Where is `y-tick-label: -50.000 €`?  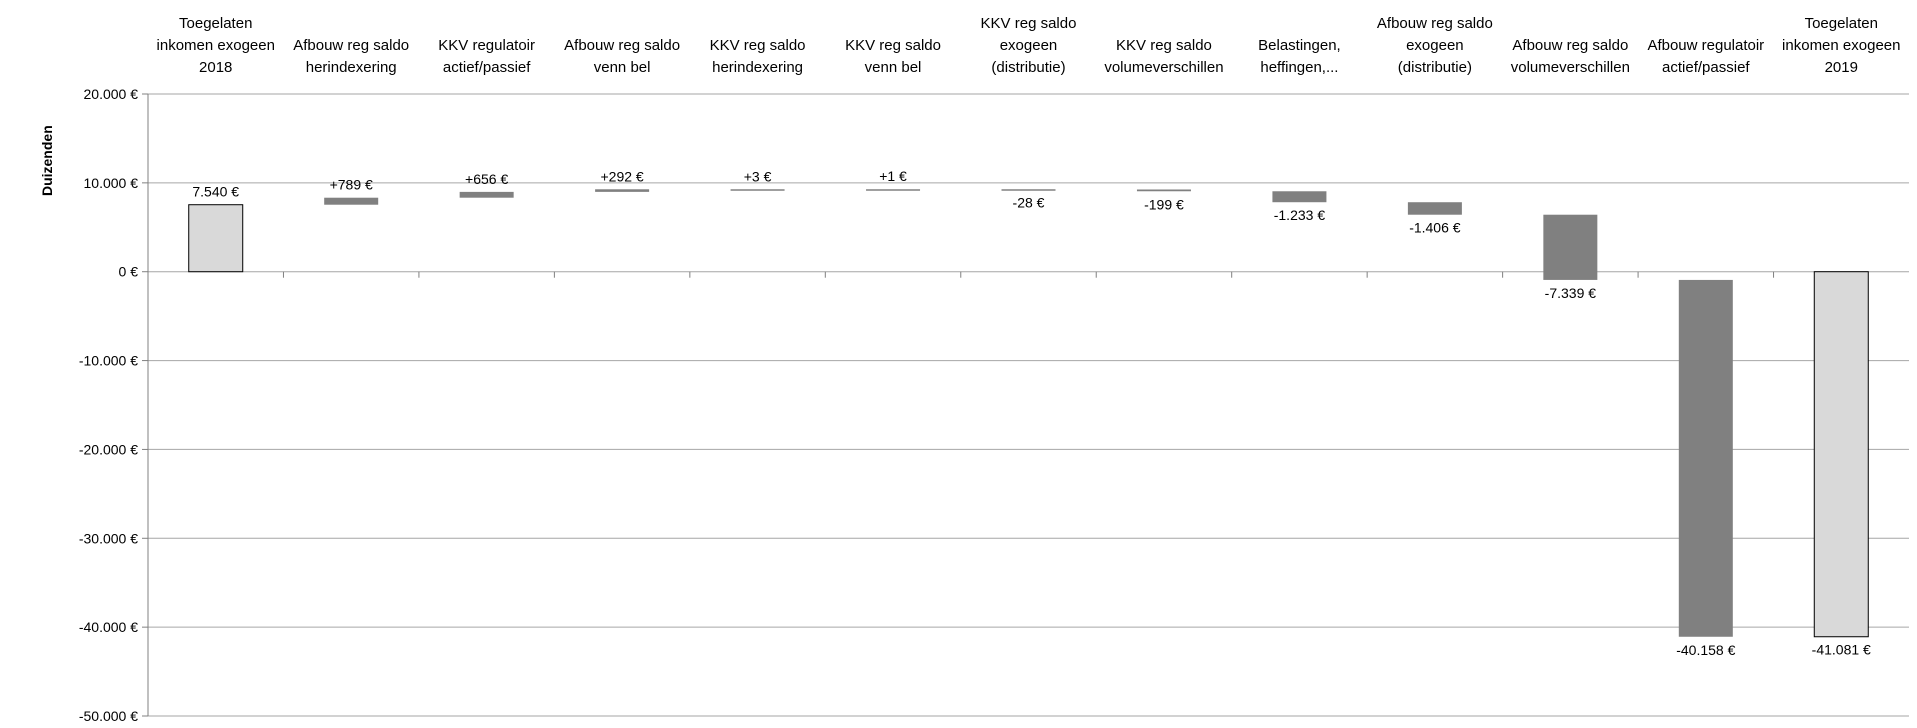
y-tick-label: -50.000 € is located at coordinates (108, 715).